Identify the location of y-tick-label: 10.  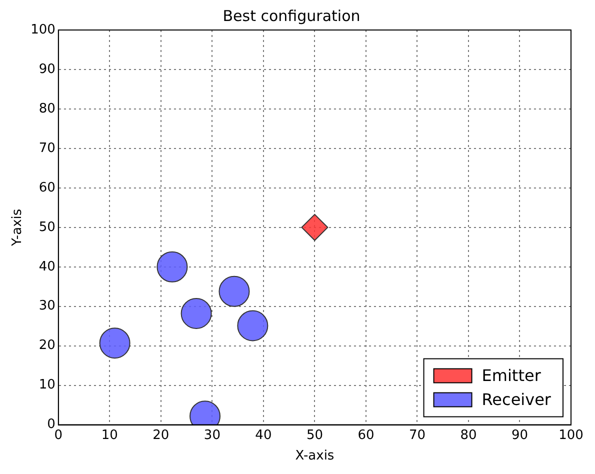
(47, 385).